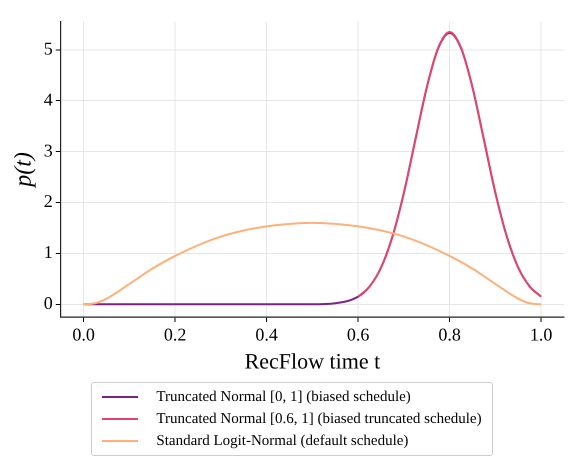  What do you see at coordinates (358, 334) in the screenshot?
I see `x-tick-label: 0.6` at bounding box center [358, 334].